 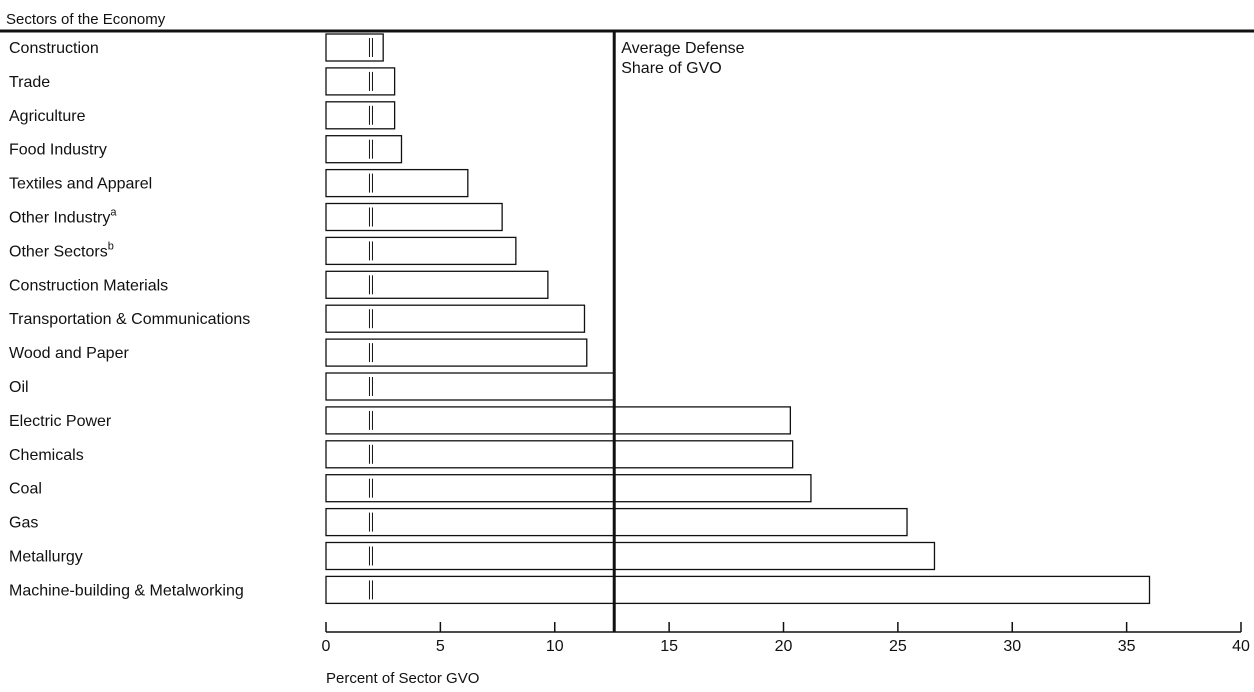 I want to click on reference-line-label-1: Average Defense, so click(x=682, y=48).